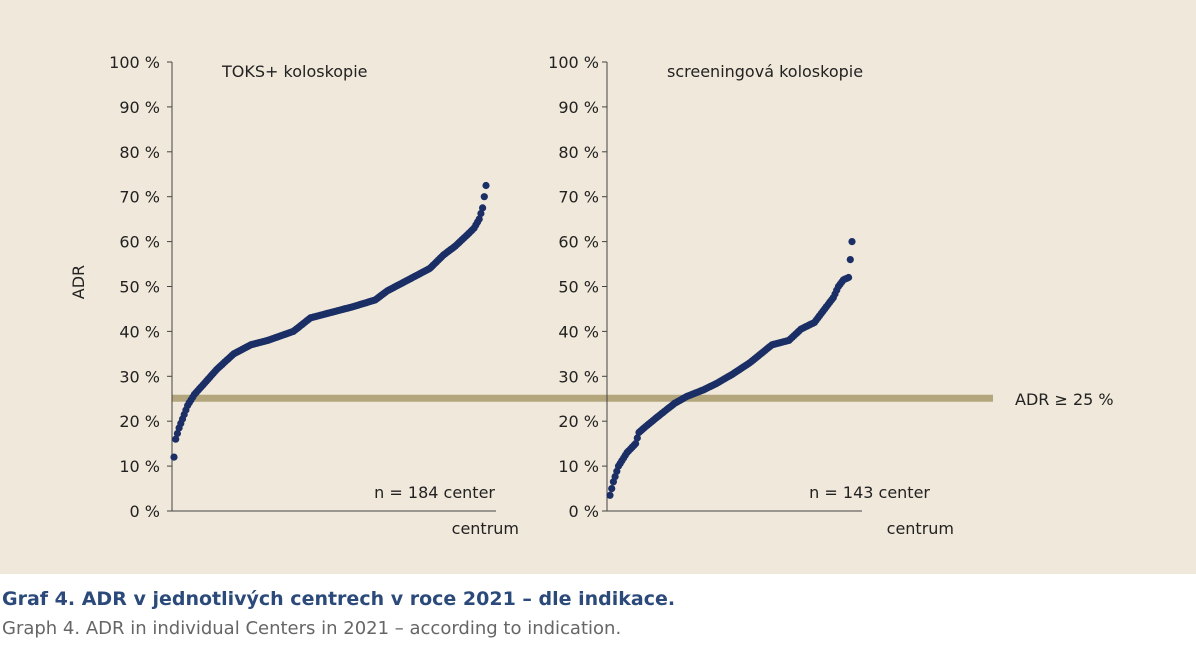 The width and height of the screenshot is (1196, 648). I want to click on chart-title: TOKS+ koloskopie, so click(294, 71).